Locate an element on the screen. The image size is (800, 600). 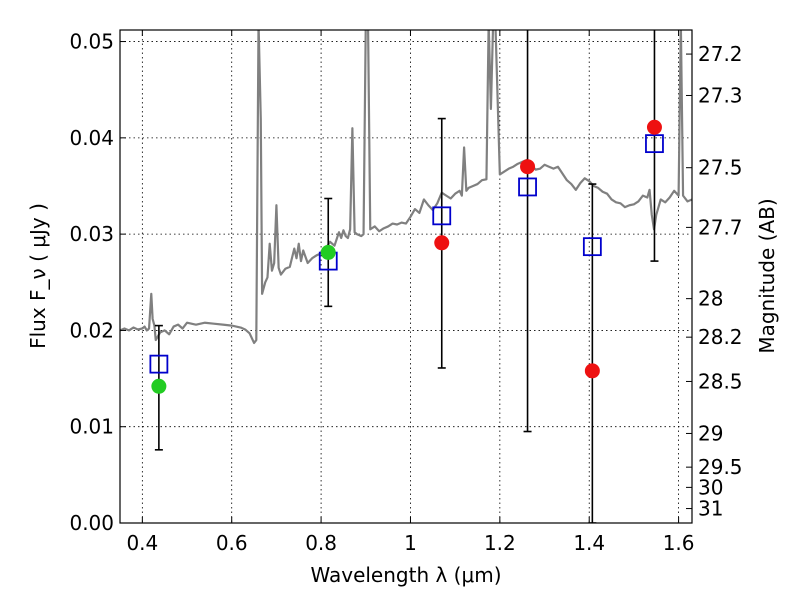
y-tick-label: 0.00 is located at coordinates (91, 523).